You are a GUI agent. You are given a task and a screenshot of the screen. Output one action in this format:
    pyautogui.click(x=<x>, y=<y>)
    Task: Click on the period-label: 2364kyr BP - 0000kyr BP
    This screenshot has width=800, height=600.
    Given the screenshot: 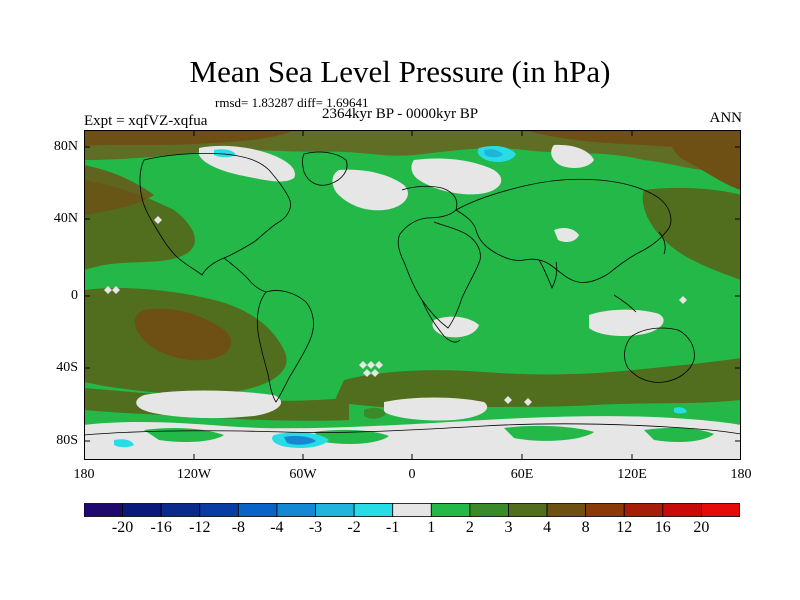 What is the action you would take?
    pyautogui.click(x=400, y=114)
    